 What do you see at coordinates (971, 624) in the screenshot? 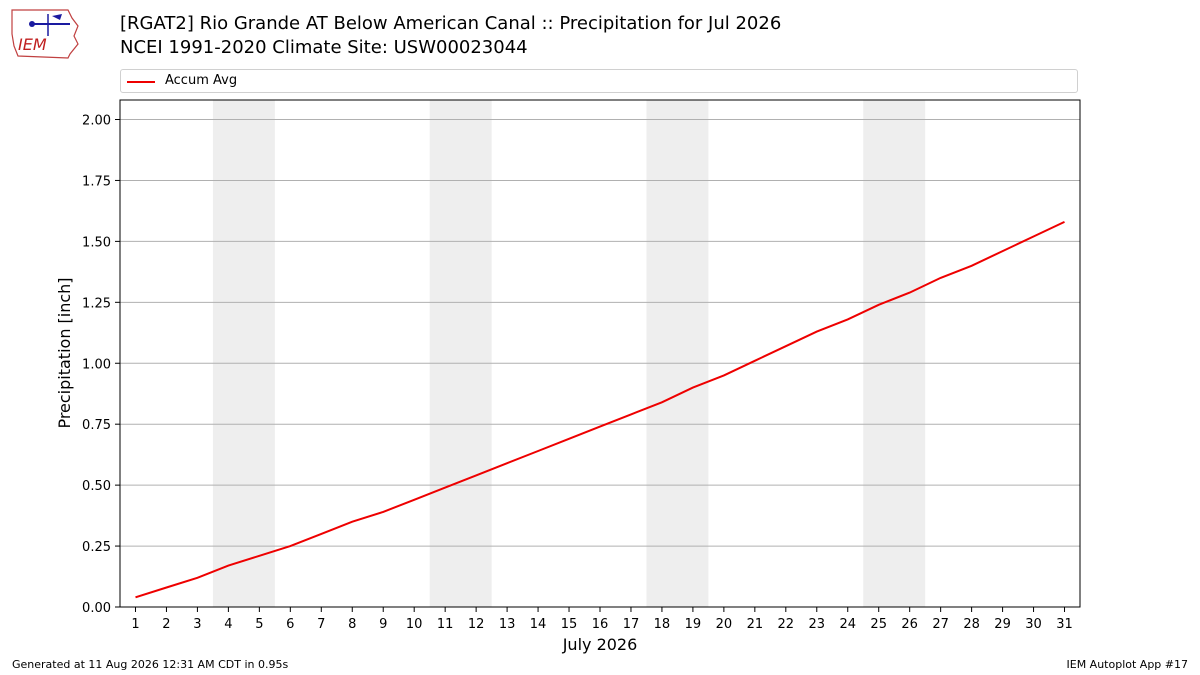
I see `x-tick-label-27: 28` at bounding box center [971, 624].